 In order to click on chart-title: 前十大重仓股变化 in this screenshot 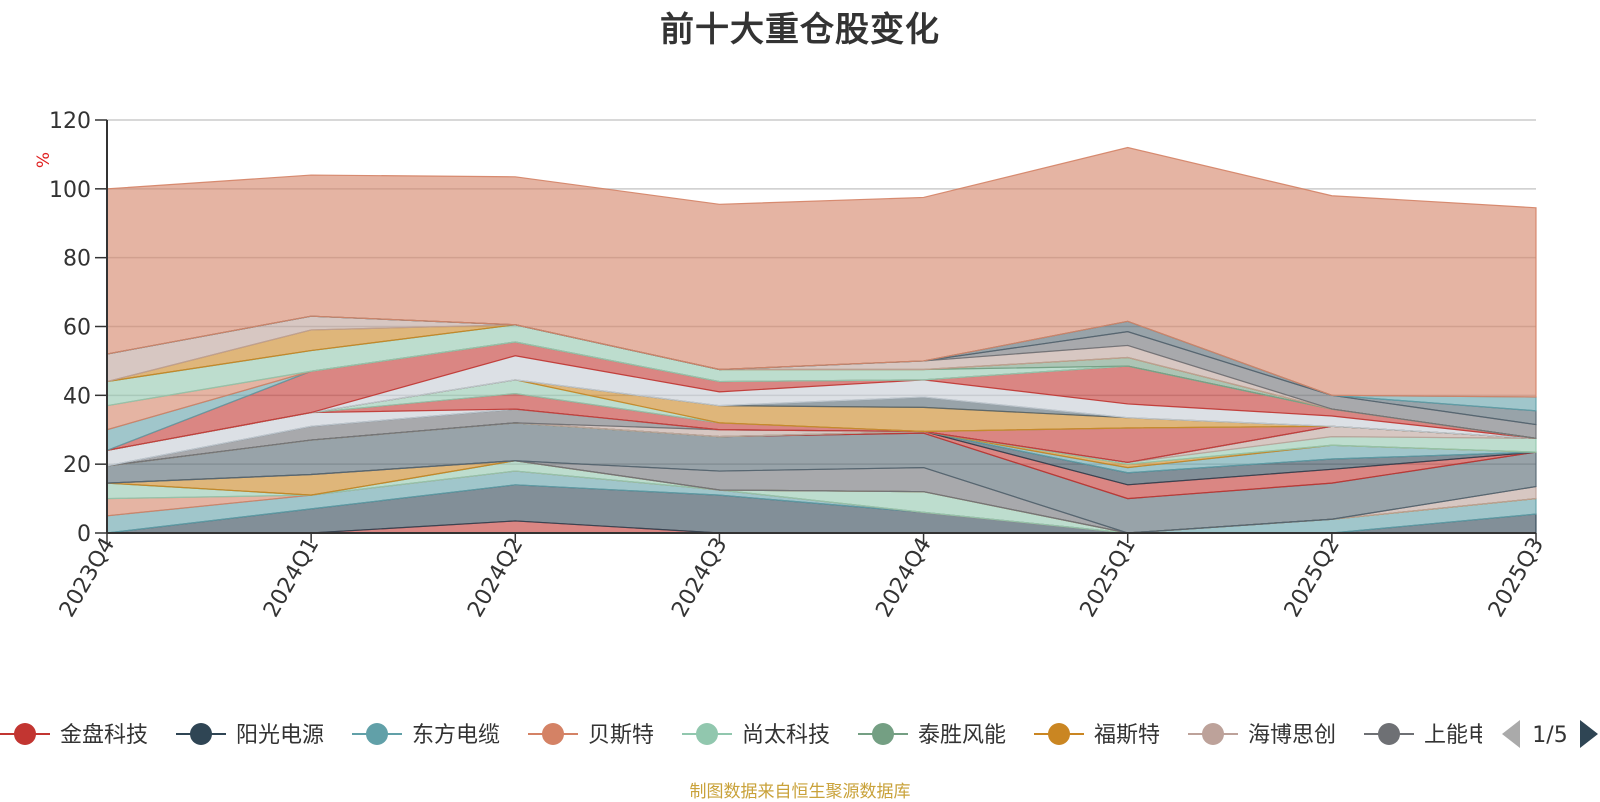, I will do `click(800, 30)`.